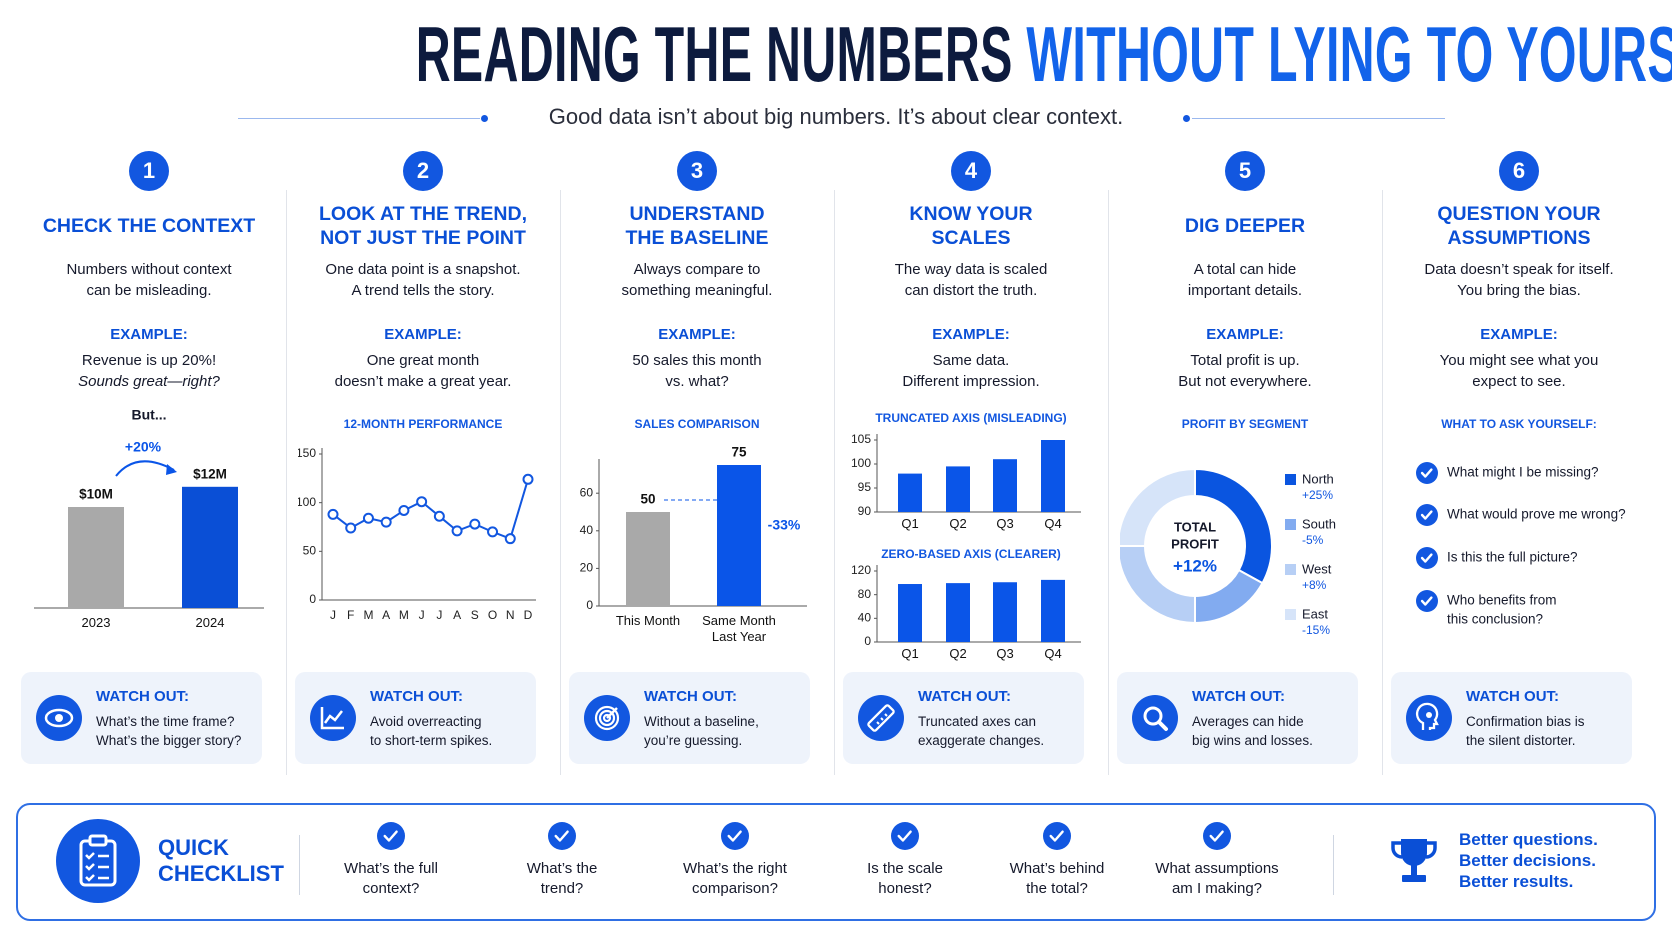 Image resolution: width=1672 pixels, height=941 pixels. Describe the element at coordinates (1245, 171) in the screenshot. I see `step-number: 5` at that location.